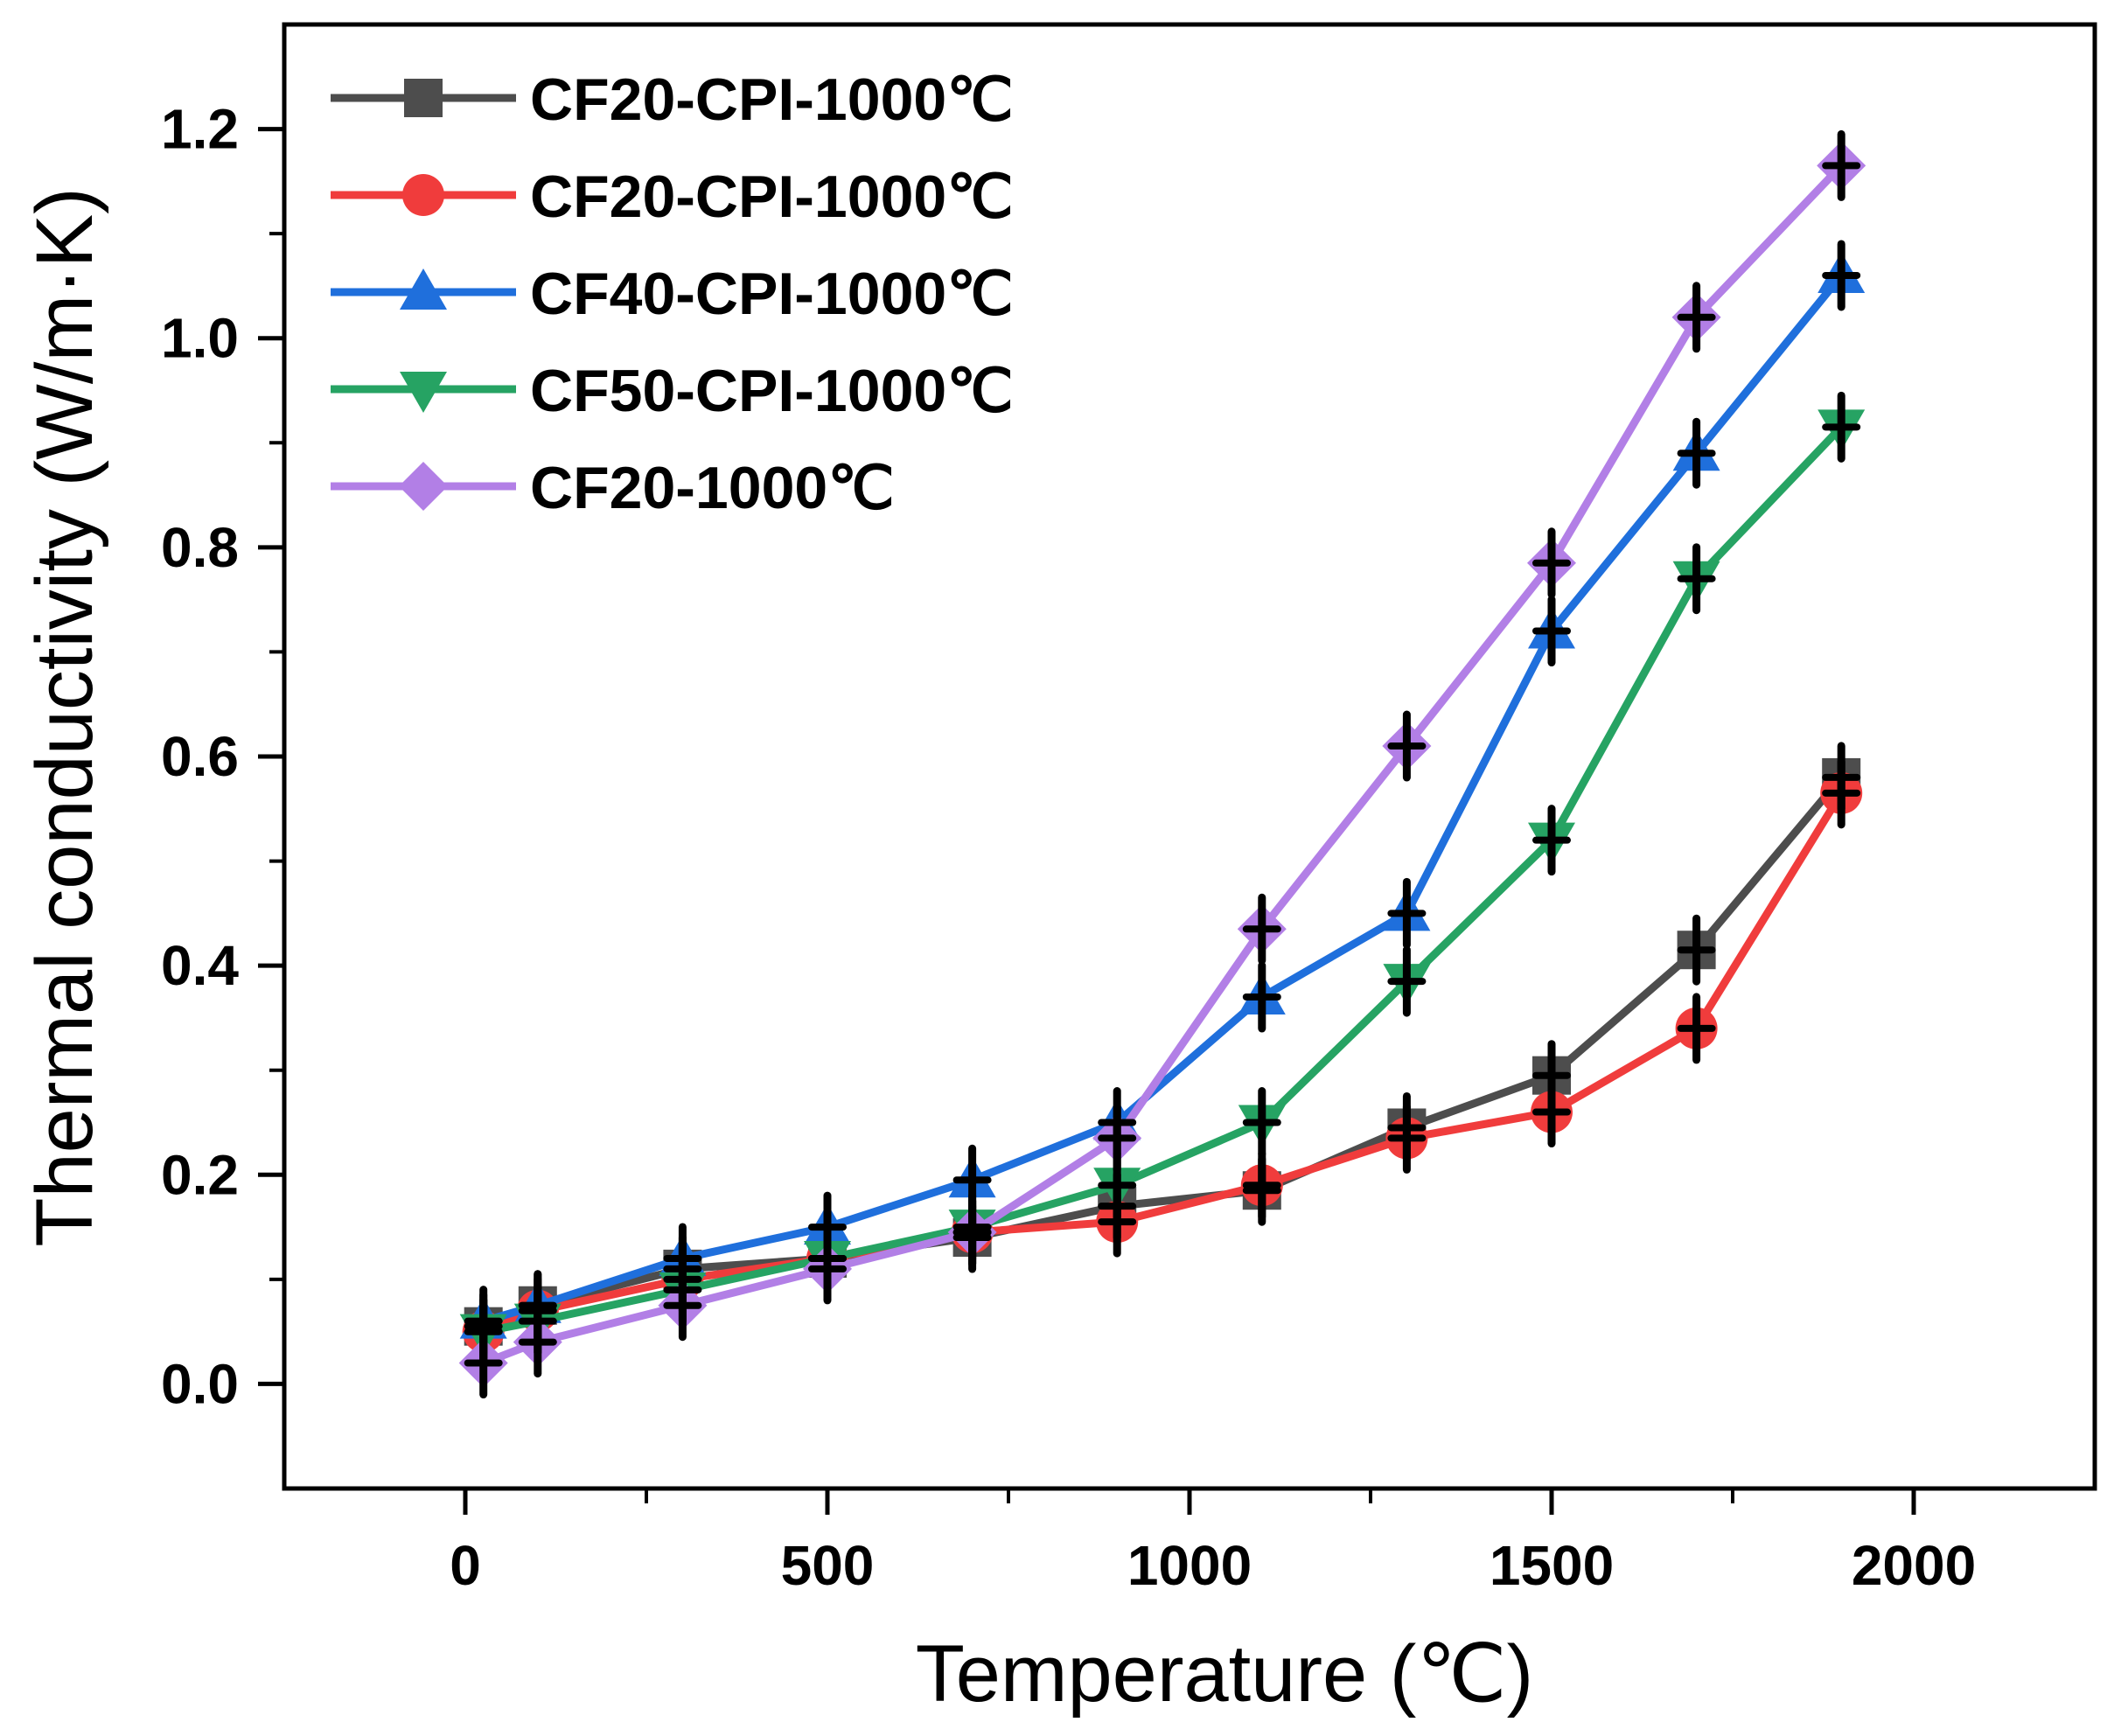  Describe the element at coordinates (200, 1383) in the screenshot. I see `y-tick-label: 0.0` at that location.